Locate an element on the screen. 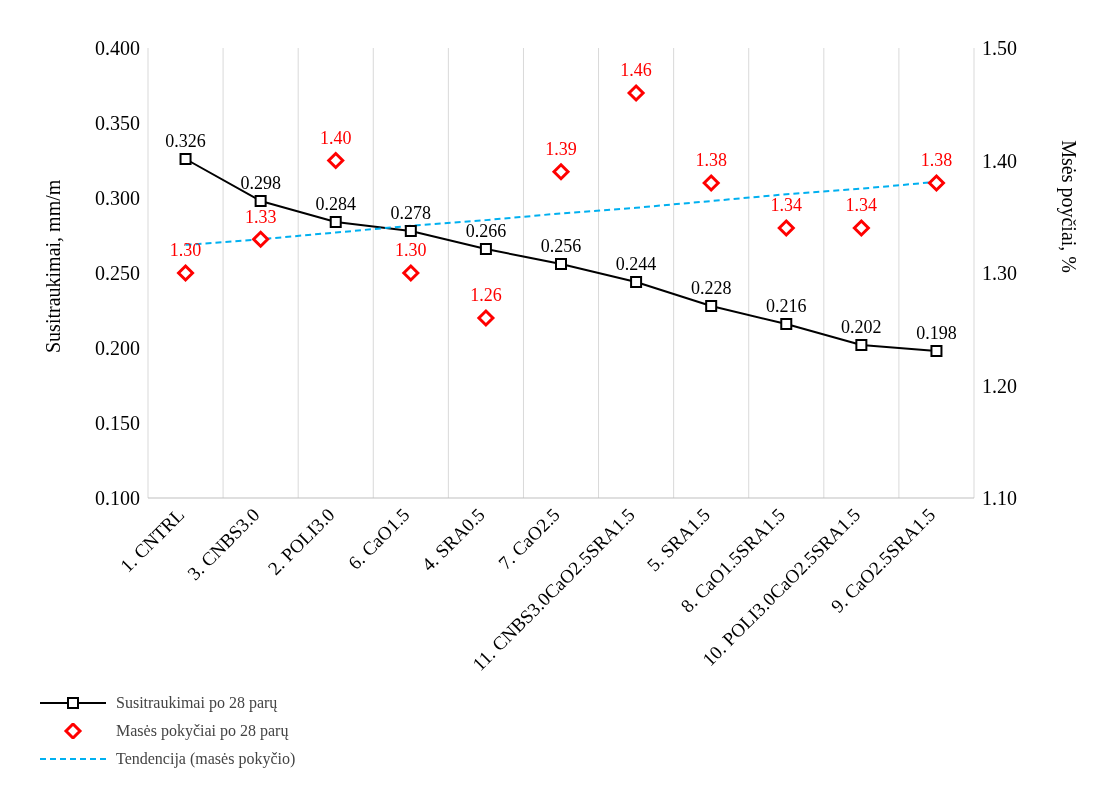 This screenshot has height=787, width=1112. y-tick-label: 0.350 is located at coordinates (117, 123).